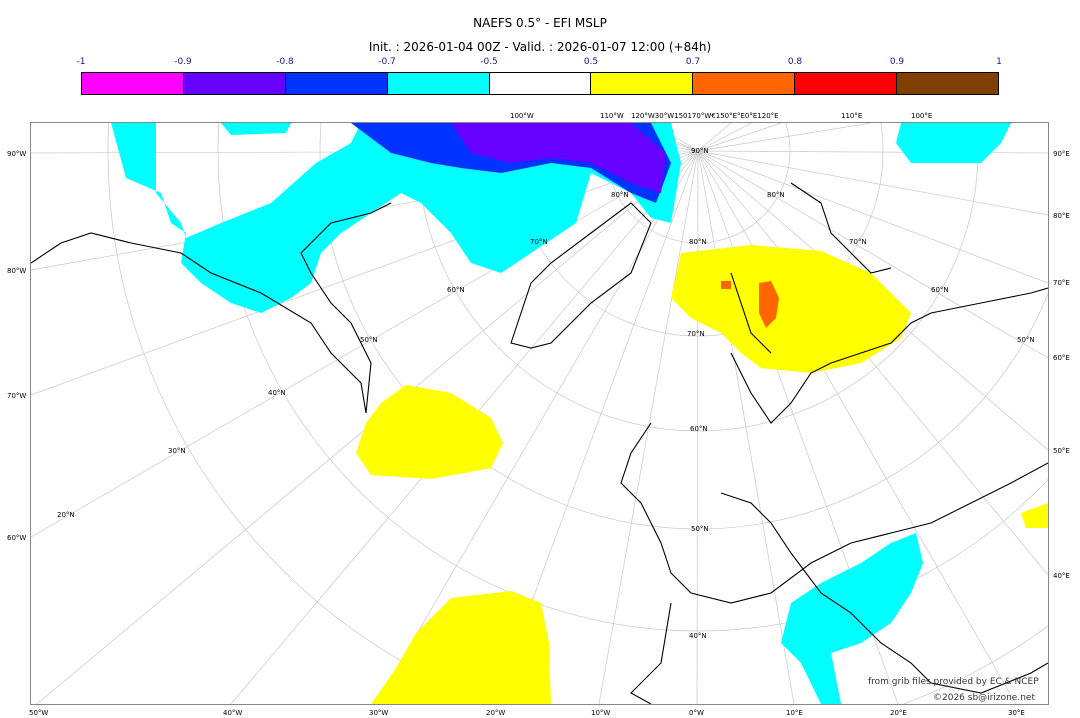 This screenshot has width=1080, height=718. What do you see at coordinates (1061, 283) in the screenshot?
I see `longitude-label-right: 70°E` at bounding box center [1061, 283].